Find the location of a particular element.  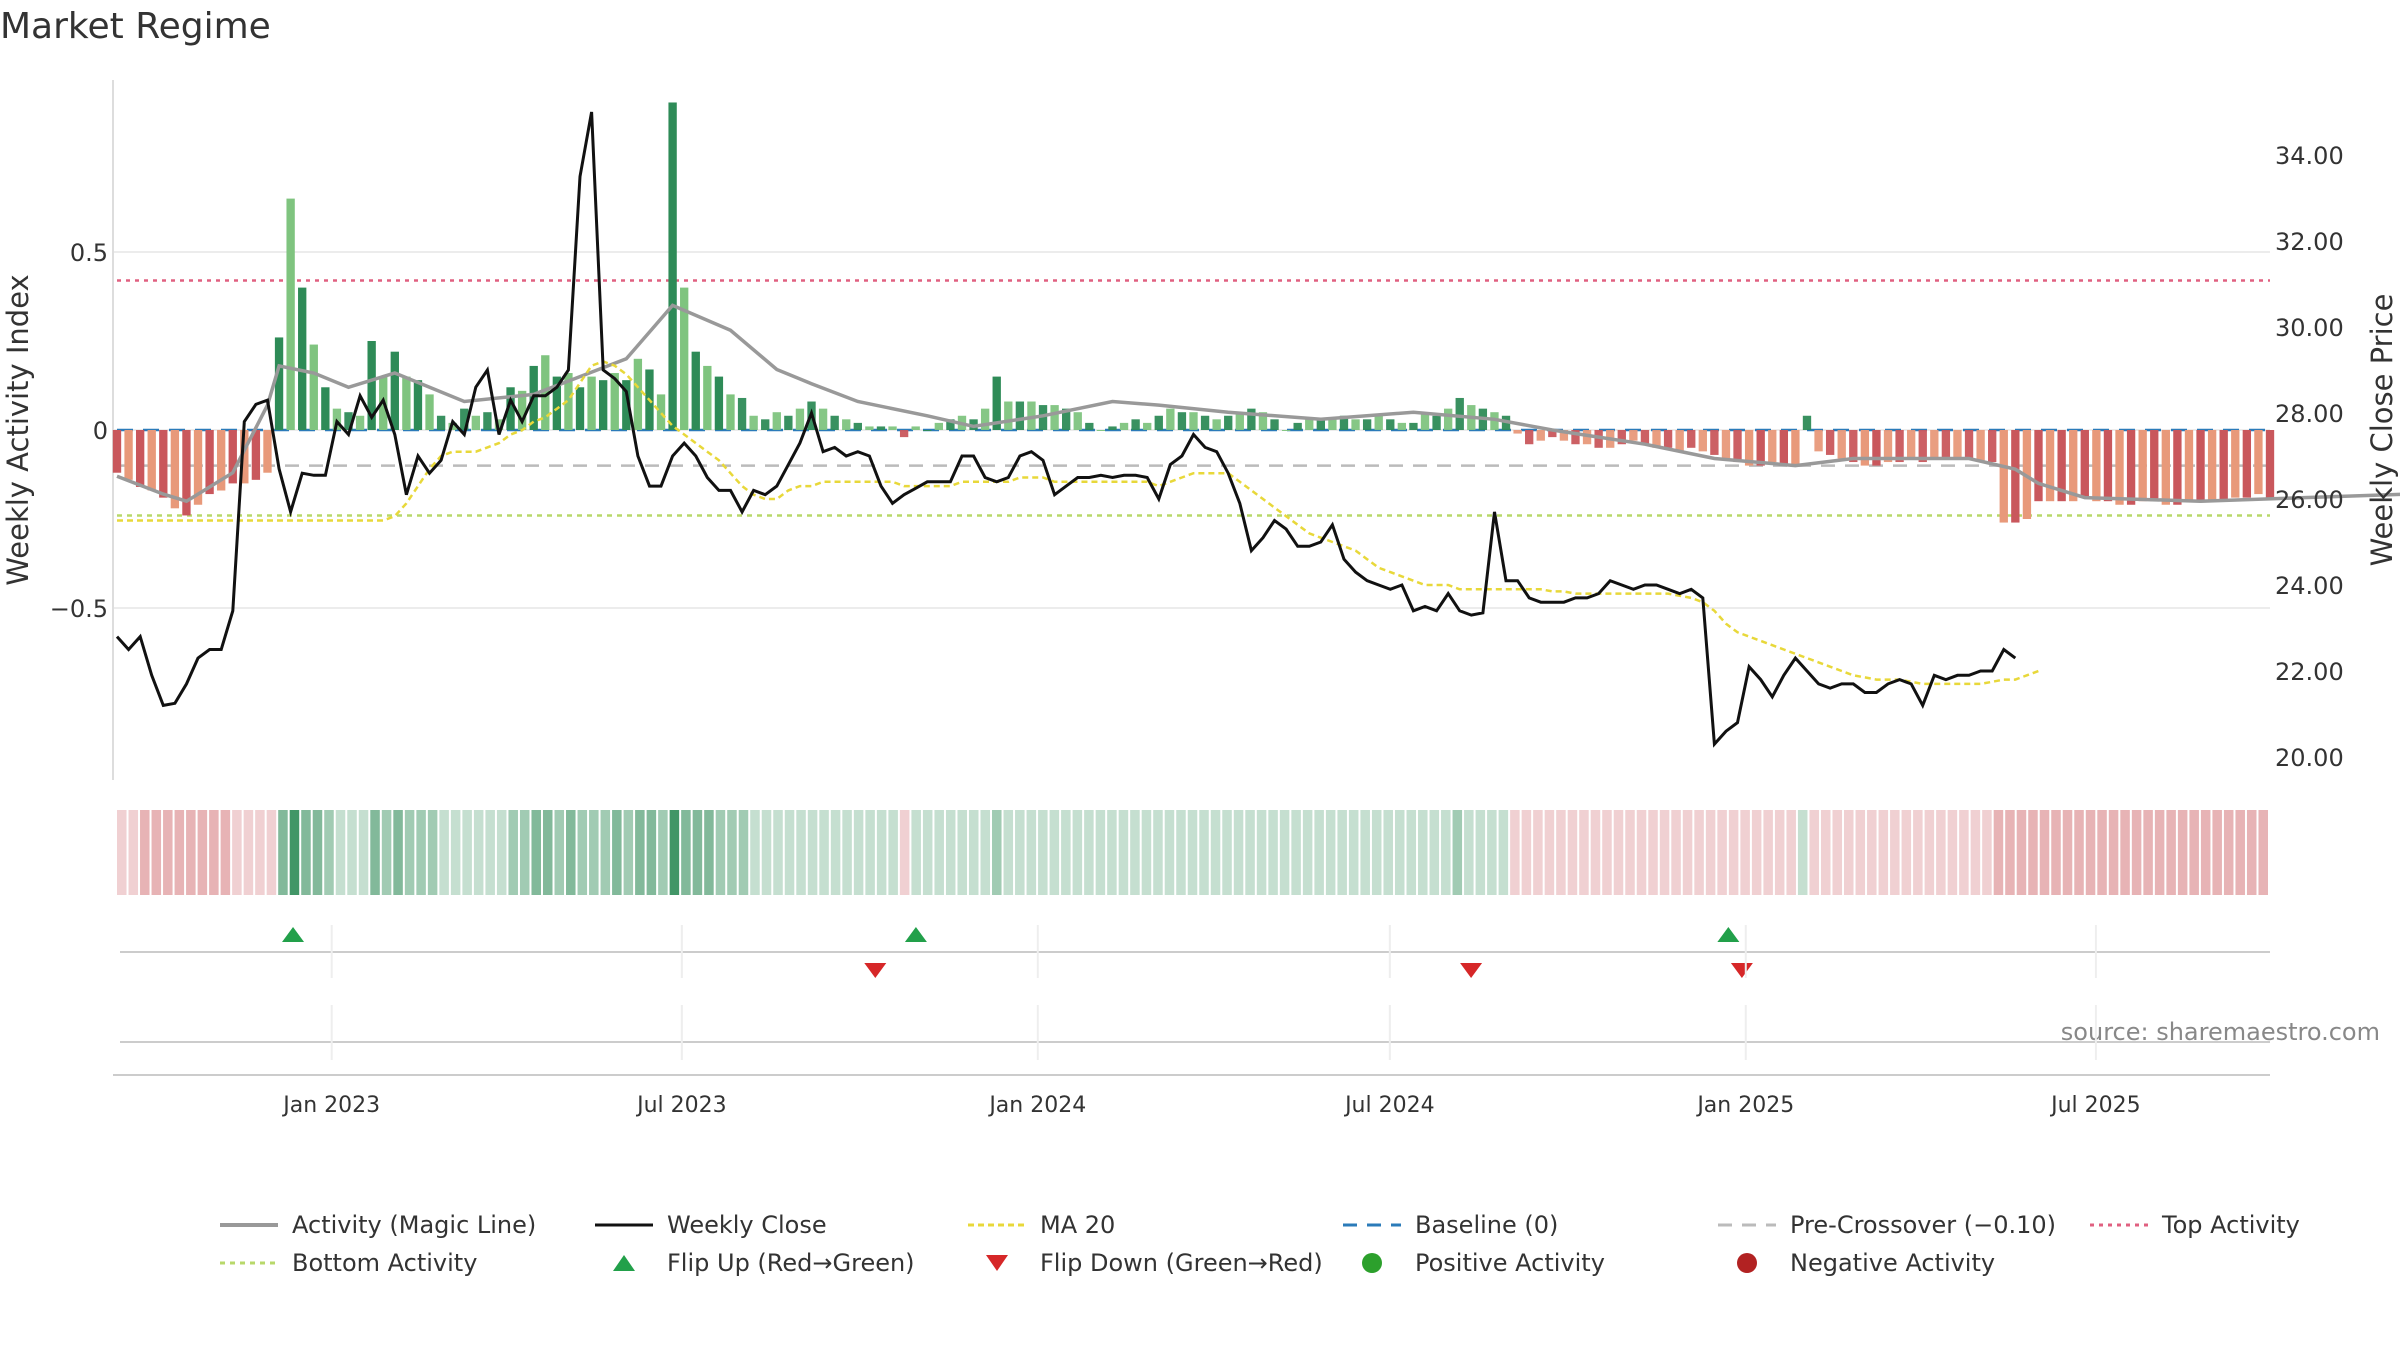

y-right-tick-label: 28.00 is located at coordinates (2309, 414).